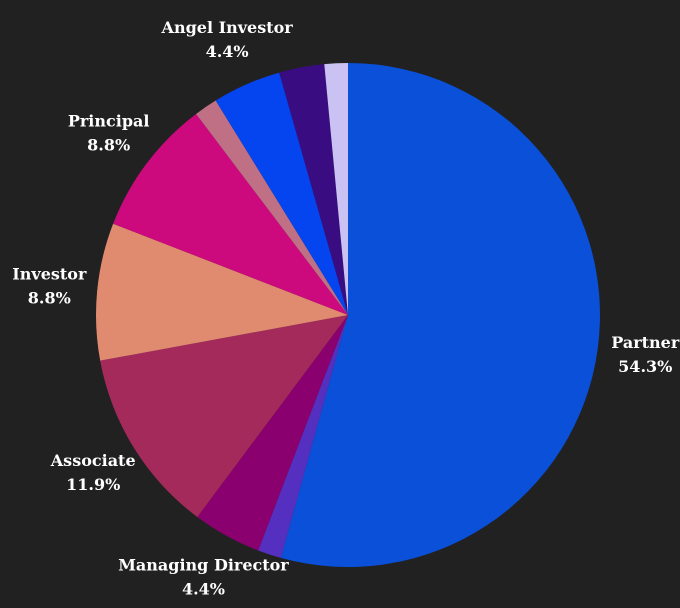  I want to click on slice-label: Angel Investor, so click(227, 27).